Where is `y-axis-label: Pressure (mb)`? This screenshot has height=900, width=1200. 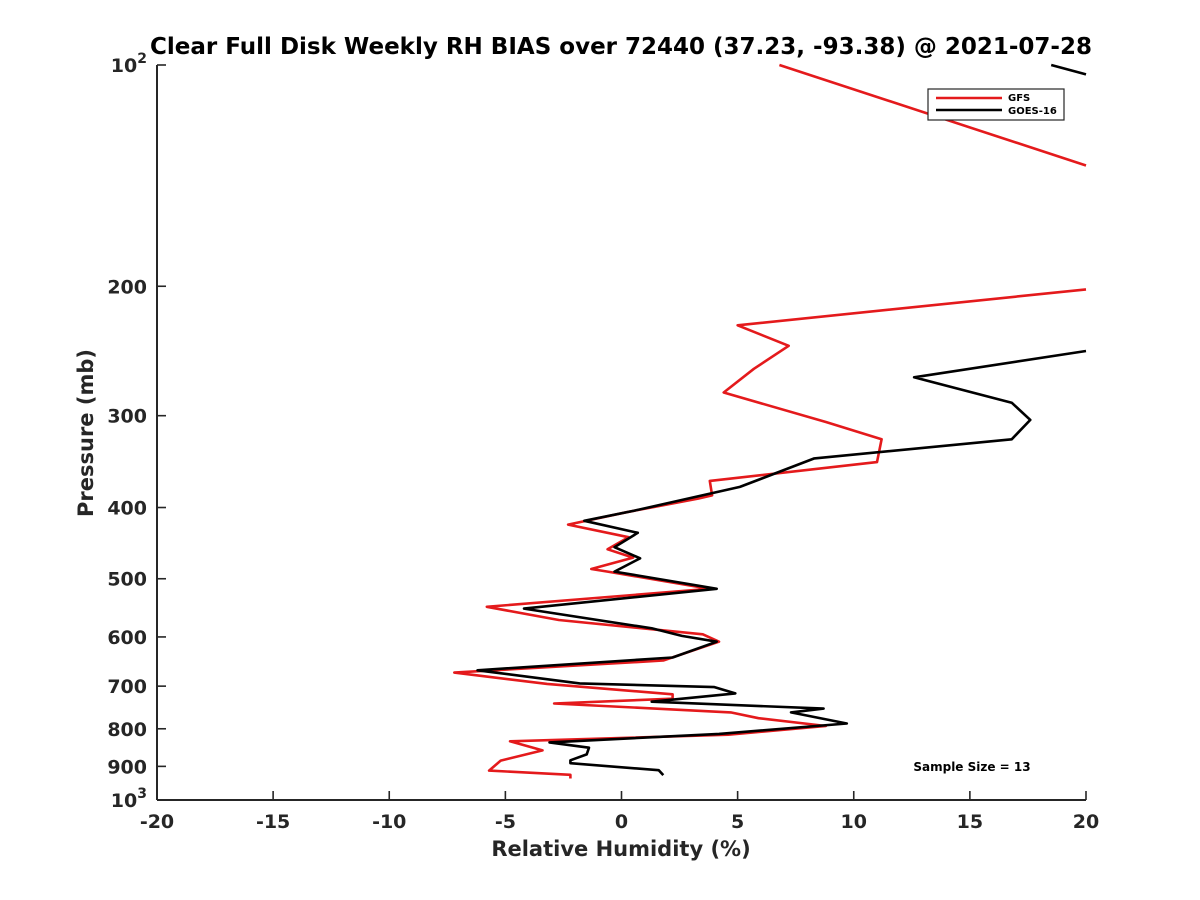 y-axis-label: Pressure (mb) is located at coordinates (86, 433).